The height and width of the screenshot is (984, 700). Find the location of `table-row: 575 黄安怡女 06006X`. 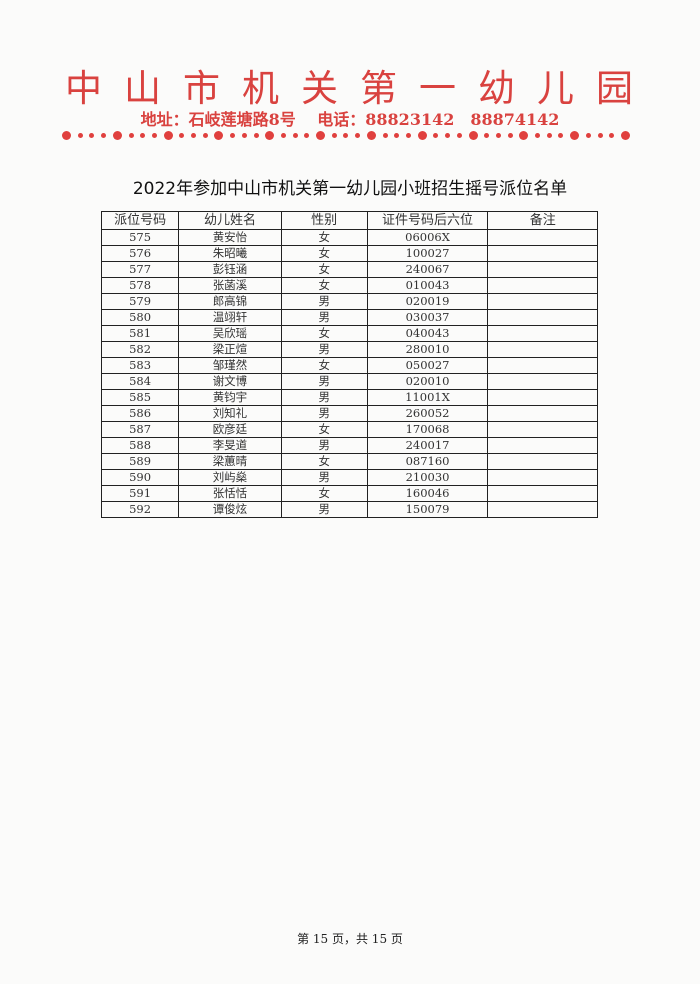

table-row: 575 黄安怡女 06006X is located at coordinates (349, 237).